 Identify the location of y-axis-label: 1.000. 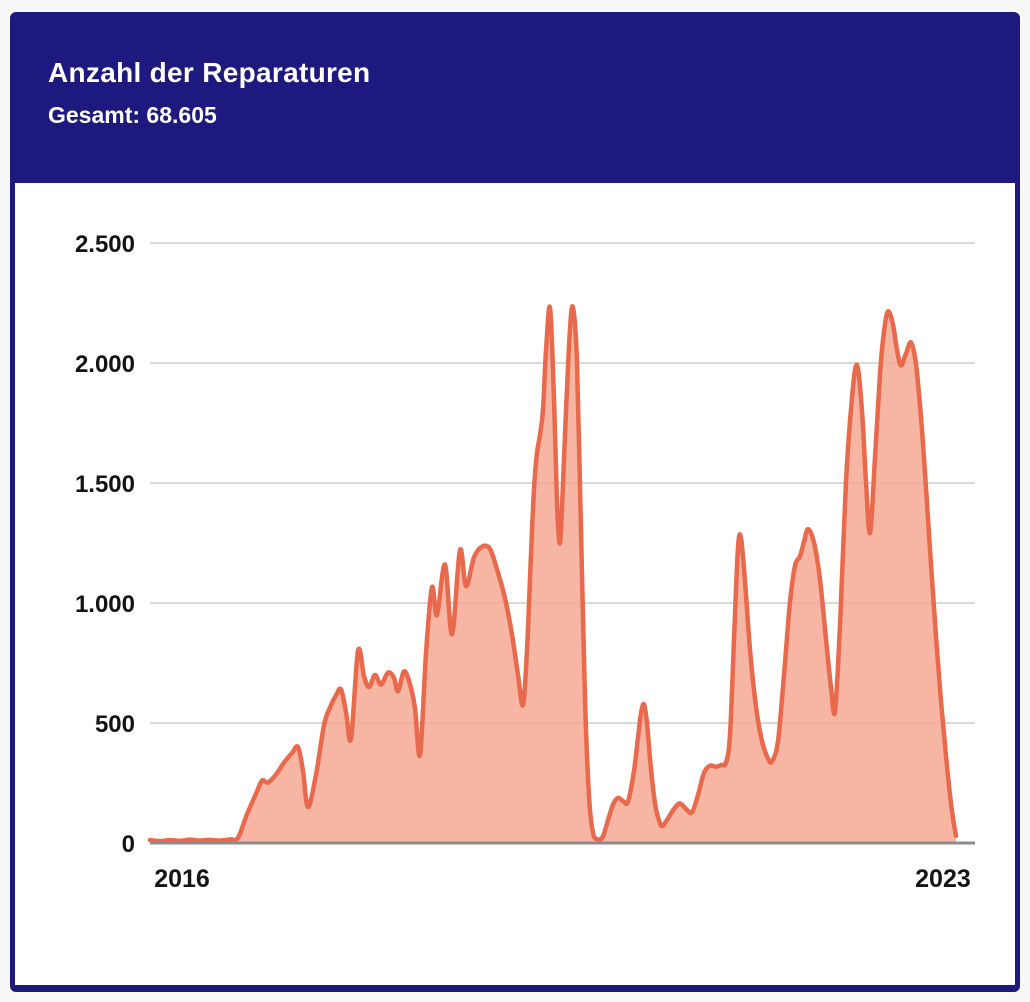
(105, 604).